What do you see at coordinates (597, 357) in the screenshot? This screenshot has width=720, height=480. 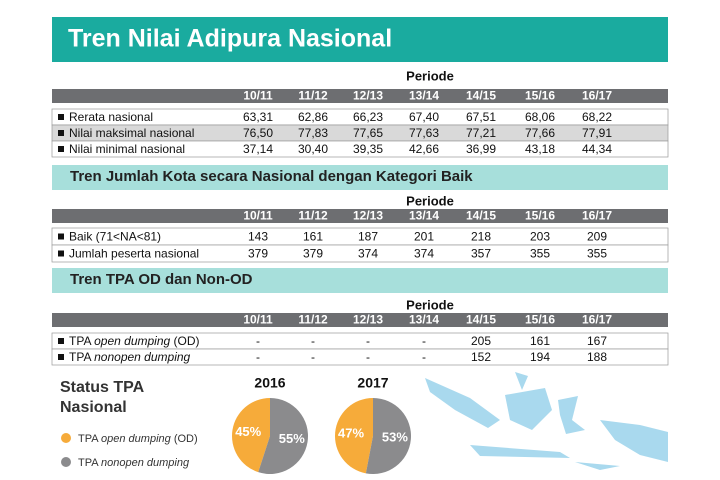 I see `cell: 188` at bounding box center [597, 357].